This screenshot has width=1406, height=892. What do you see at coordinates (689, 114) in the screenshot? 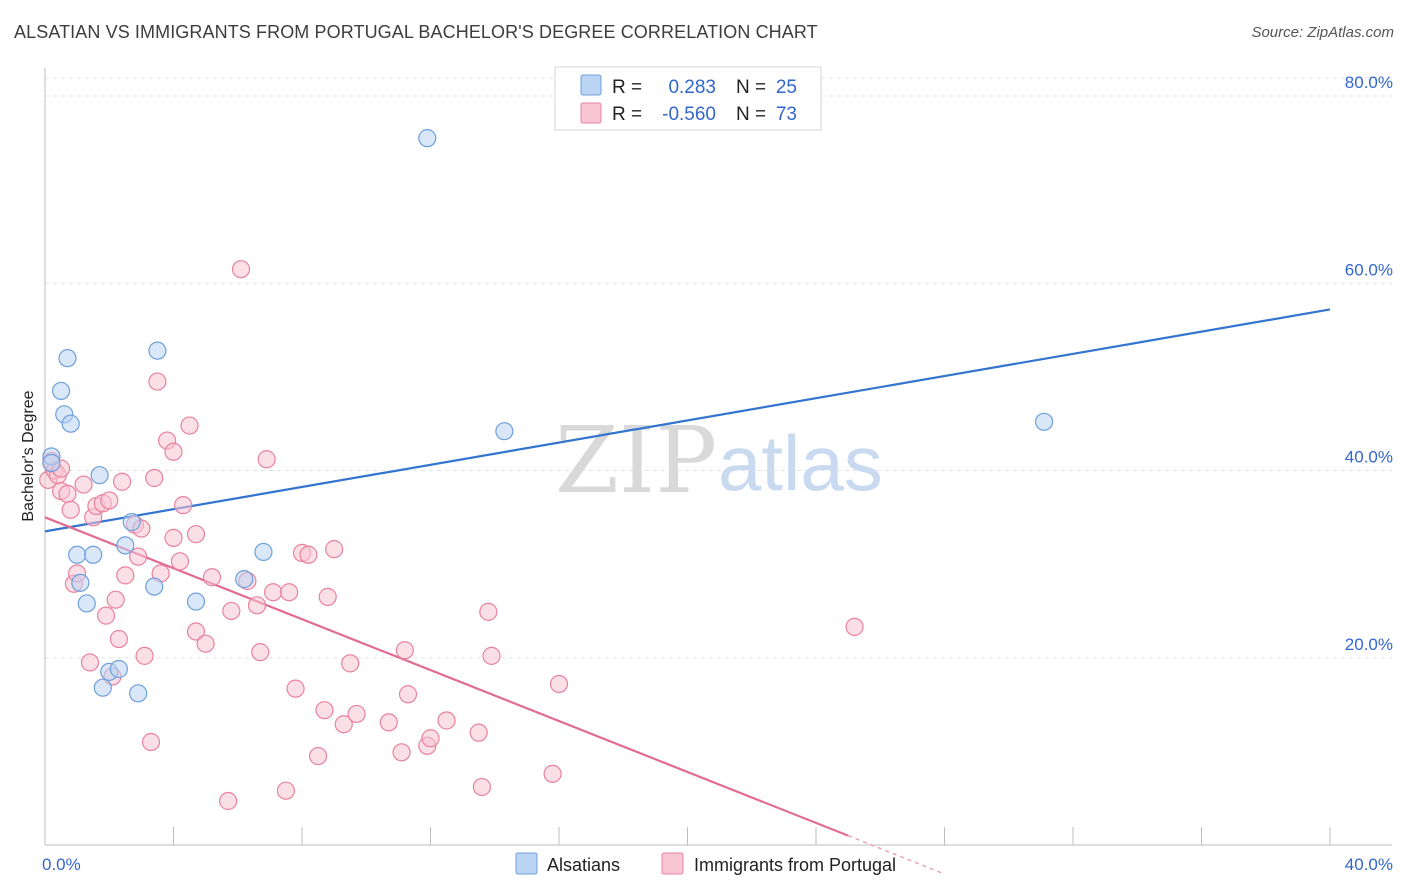
I see `legend-r-value-portugal: -0.560` at bounding box center [689, 114].